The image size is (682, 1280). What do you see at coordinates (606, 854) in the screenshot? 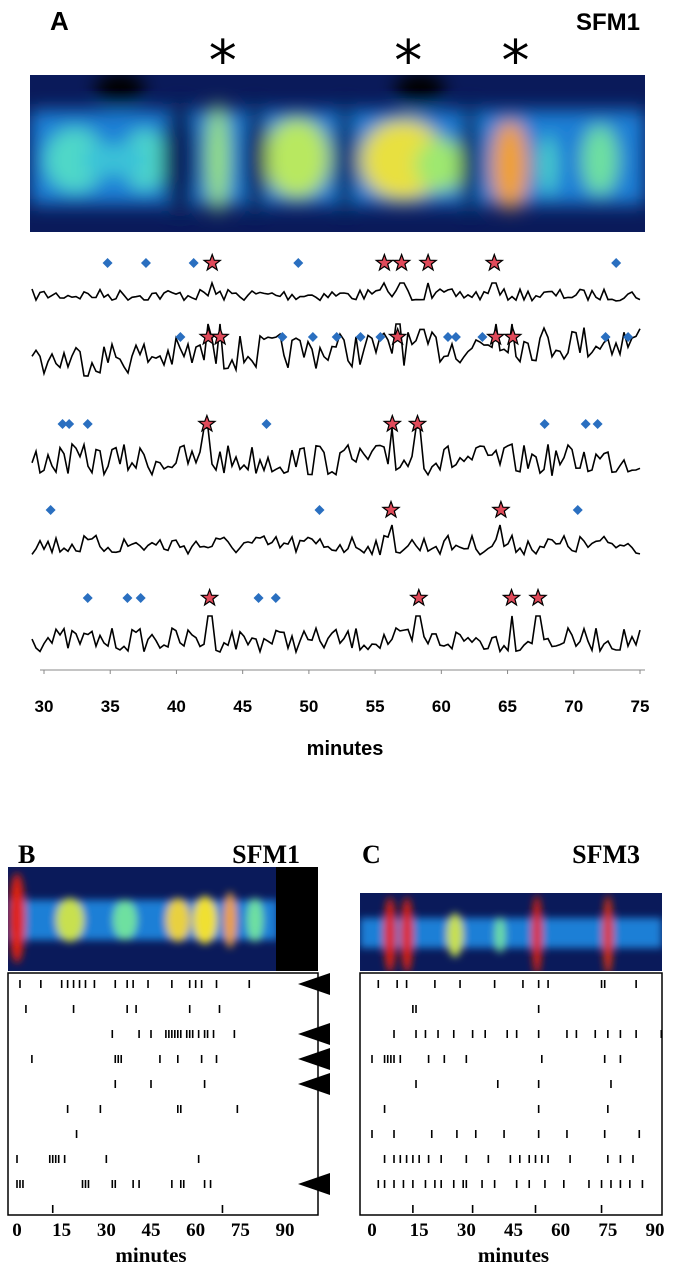
I see `panel-title: SFM3` at bounding box center [606, 854].